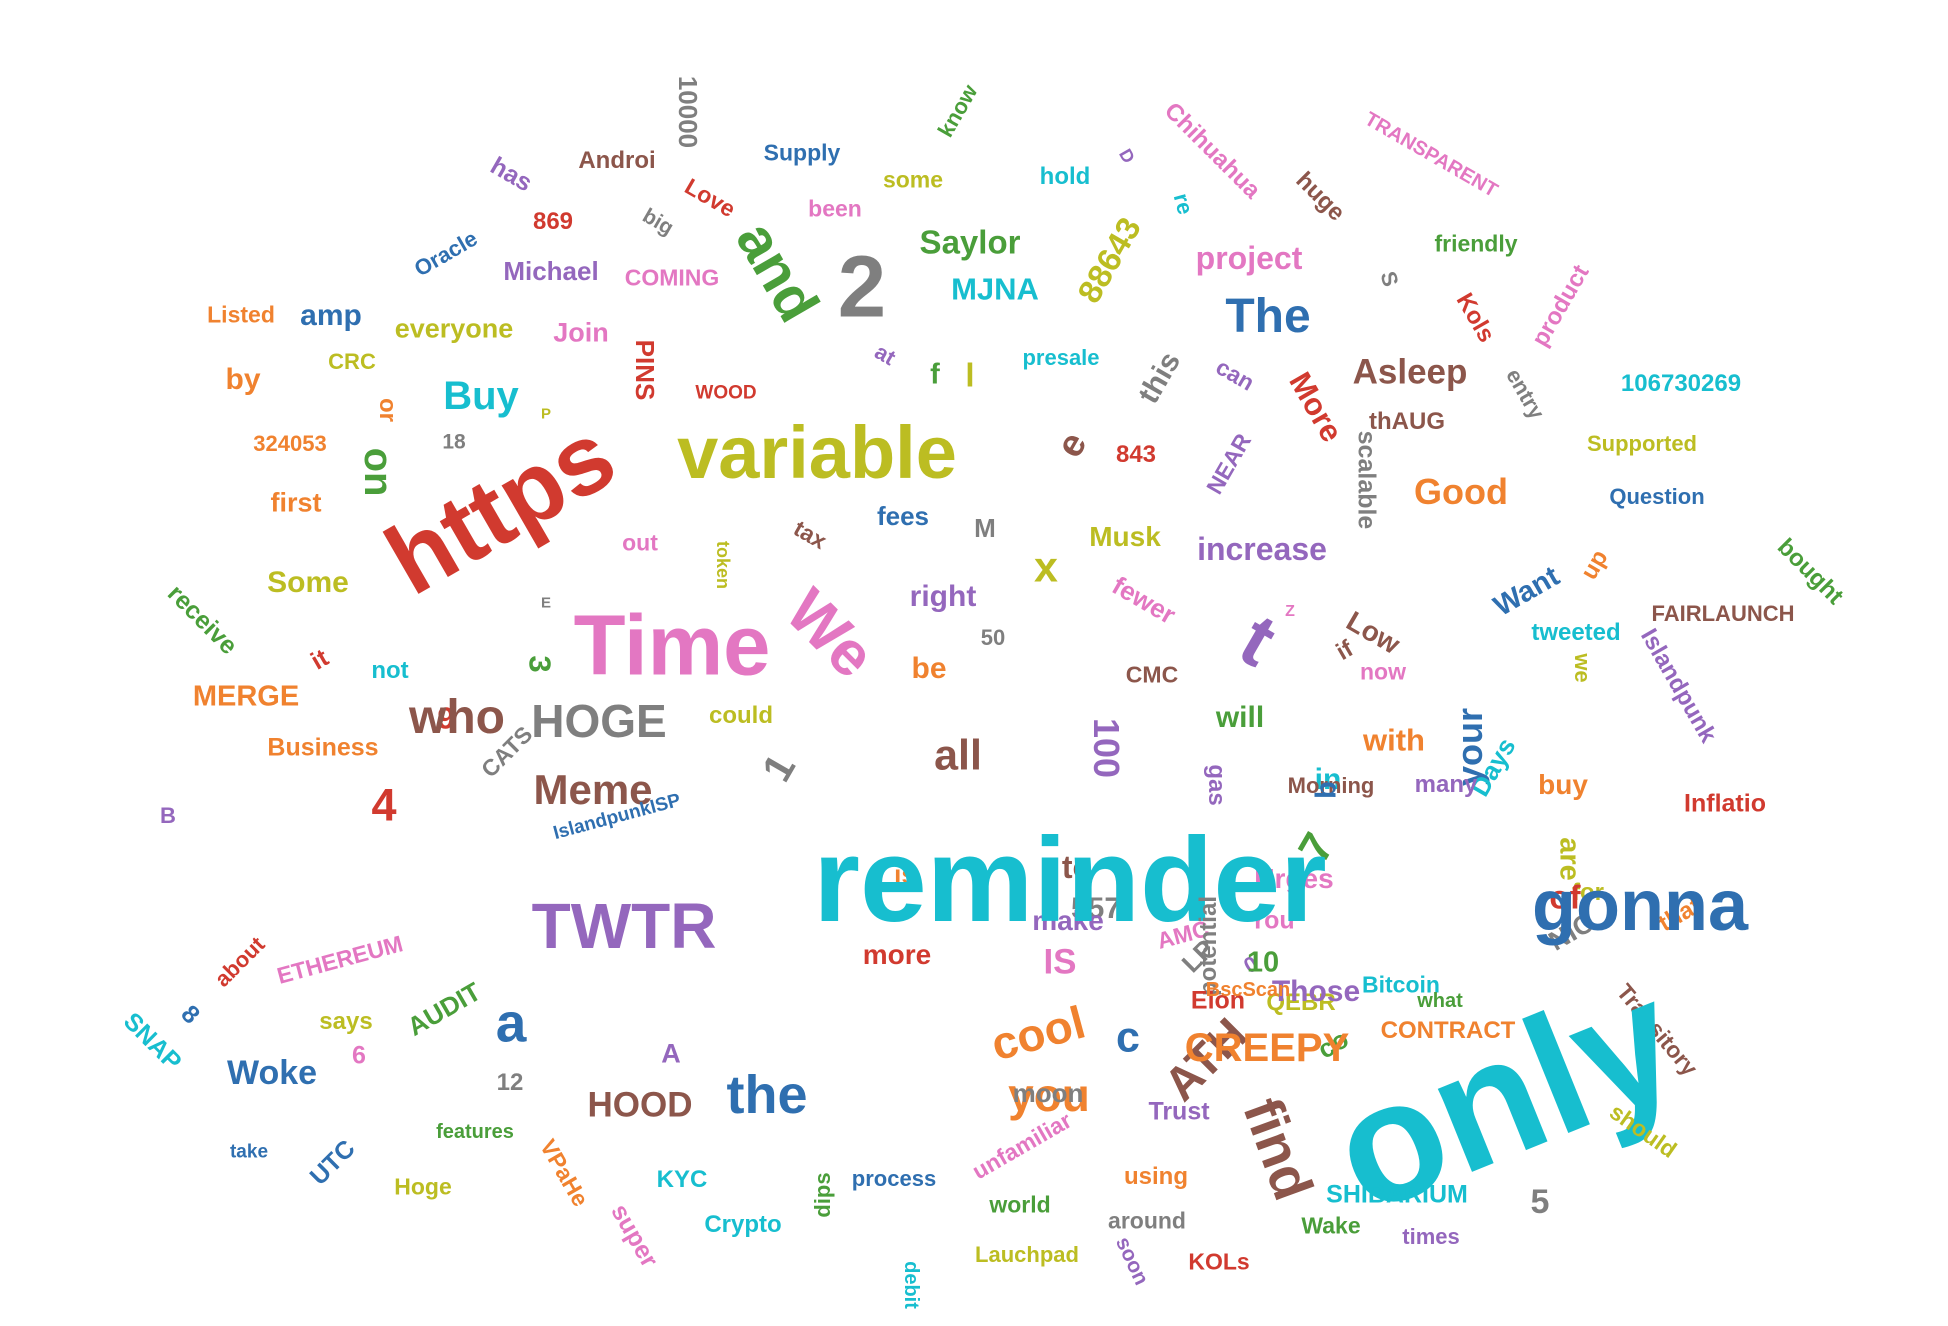 The height and width of the screenshot is (1326, 1948). What do you see at coordinates (481, 396) in the screenshot?
I see `cloud-word: Buy` at bounding box center [481, 396].